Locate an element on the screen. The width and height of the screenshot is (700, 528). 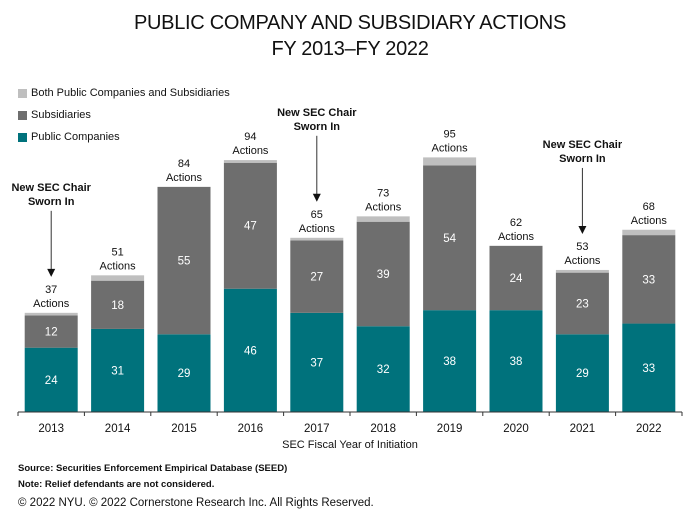
legend-item-subsidiaries: Subsidiaries is located at coordinates (124, 115).